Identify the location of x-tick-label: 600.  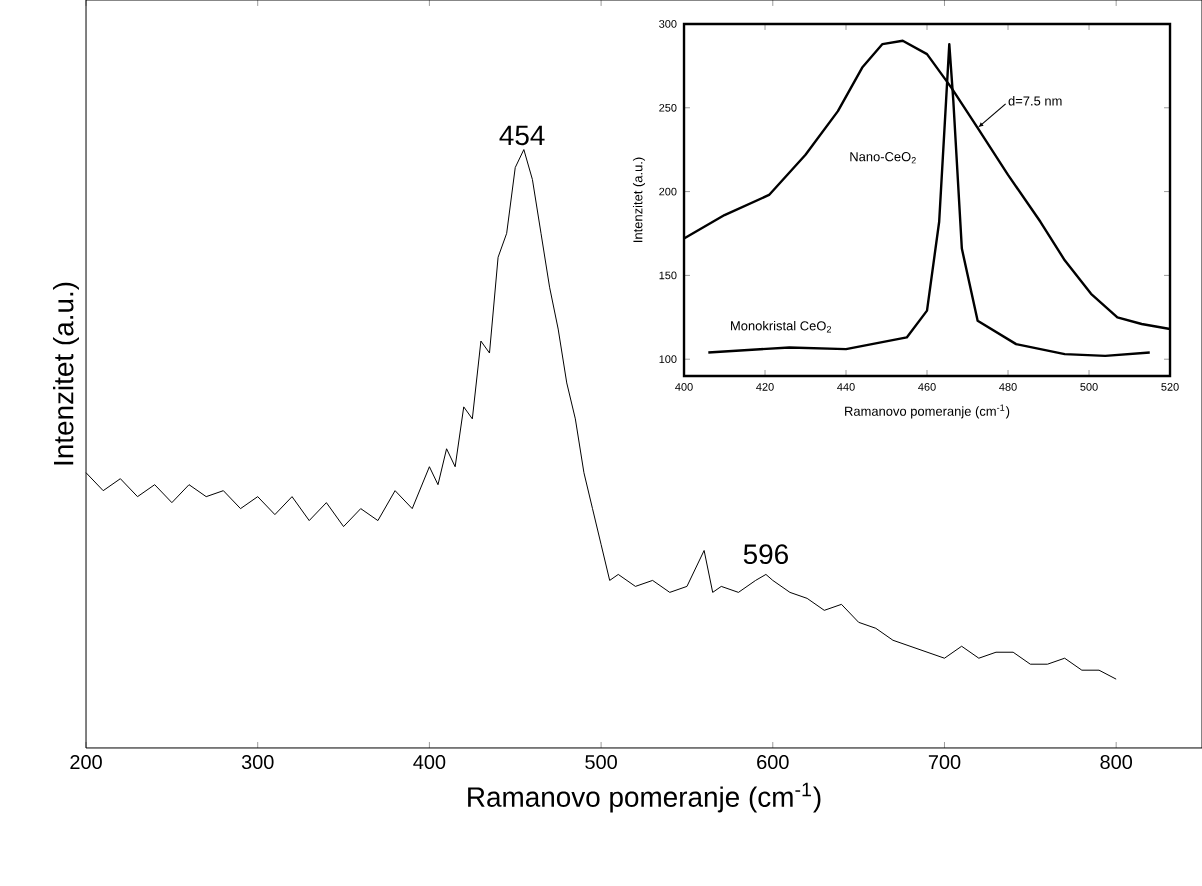
(773, 762).